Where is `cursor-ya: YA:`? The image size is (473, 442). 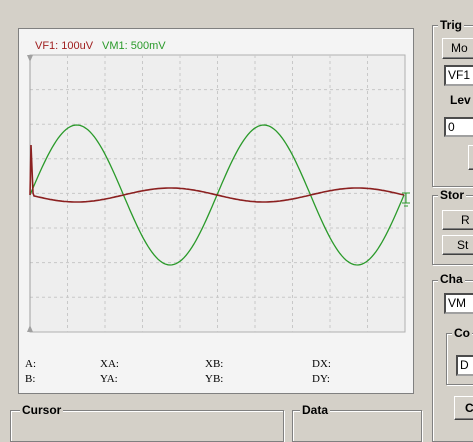
cursor-ya: YA: is located at coordinates (109, 379).